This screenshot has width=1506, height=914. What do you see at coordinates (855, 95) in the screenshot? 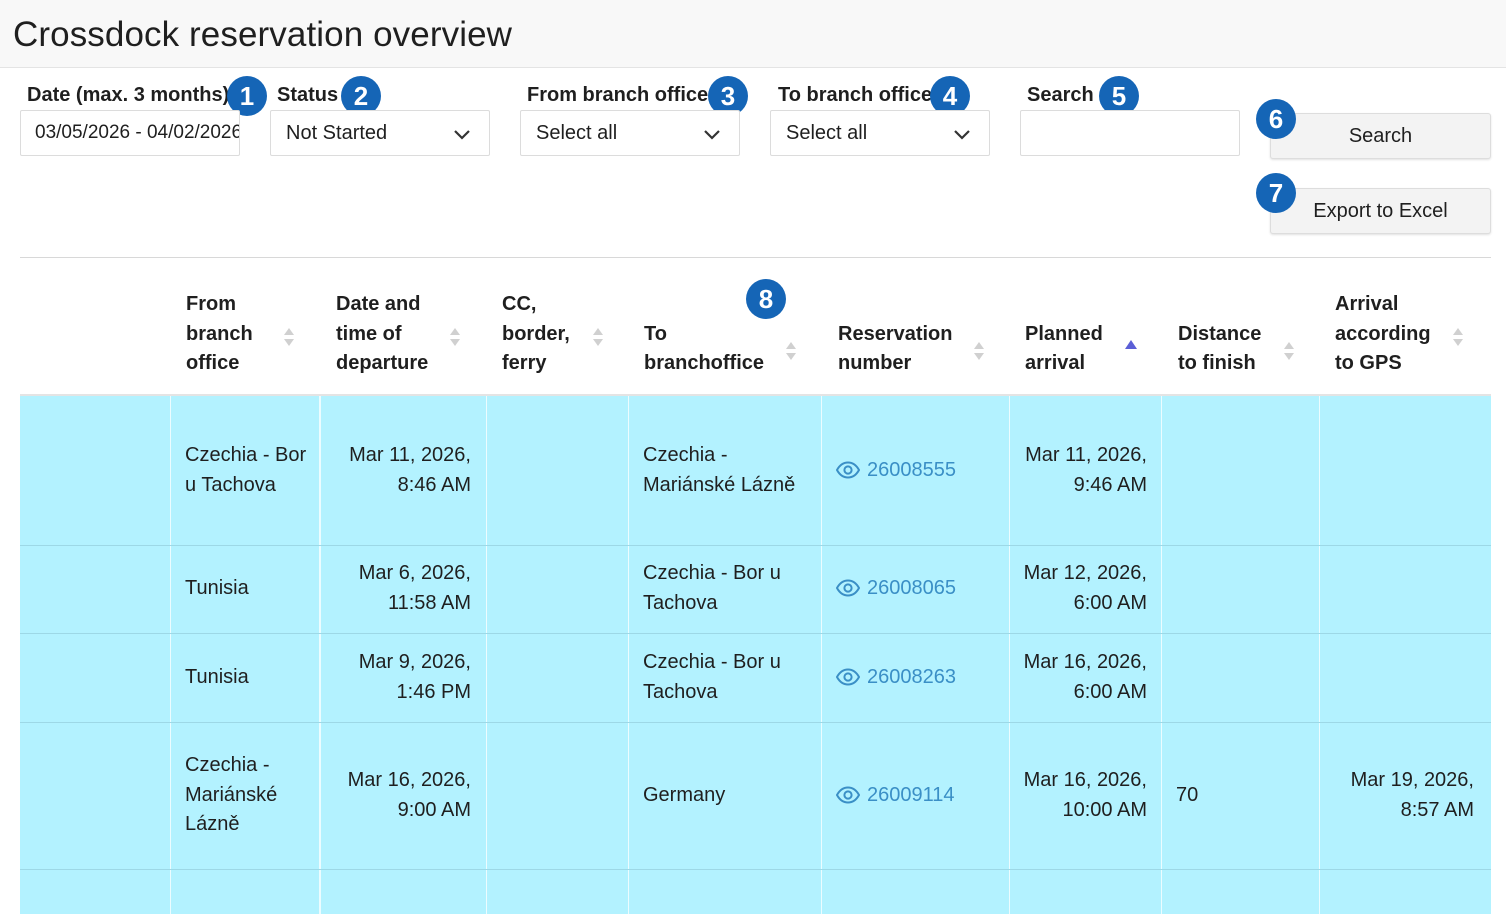
I see `to-branch-filter-label: To branch office` at bounding box center [855, 95].